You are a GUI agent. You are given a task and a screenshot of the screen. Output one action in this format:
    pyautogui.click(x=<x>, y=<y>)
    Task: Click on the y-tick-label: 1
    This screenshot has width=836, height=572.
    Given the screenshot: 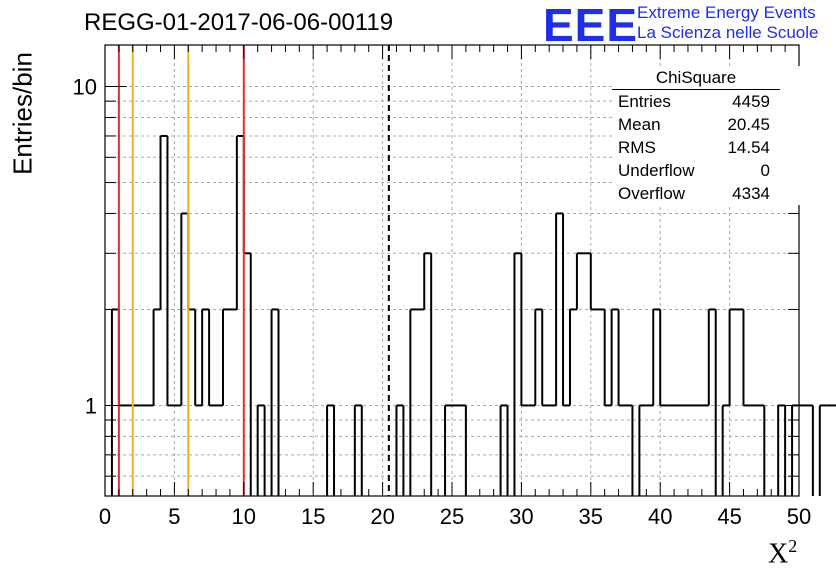 What is the action you would take?
    pyautogui.click(x=91, y=405)
    